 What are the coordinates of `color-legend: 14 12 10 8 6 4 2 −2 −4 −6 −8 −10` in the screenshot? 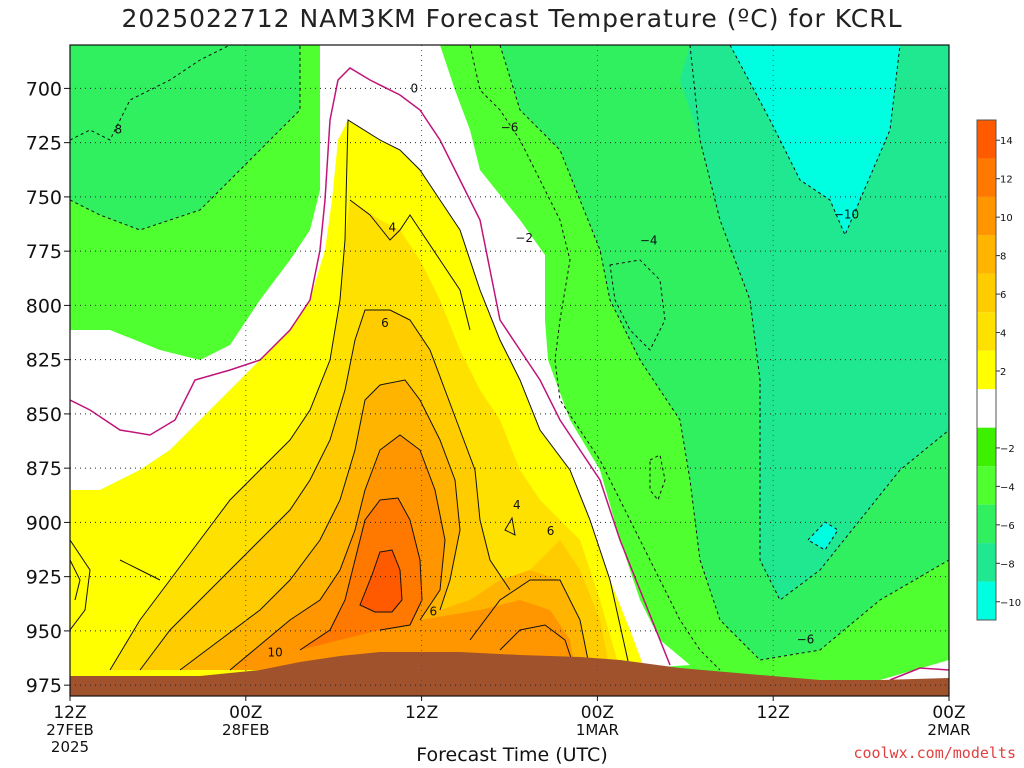 It's located at (998, 370).